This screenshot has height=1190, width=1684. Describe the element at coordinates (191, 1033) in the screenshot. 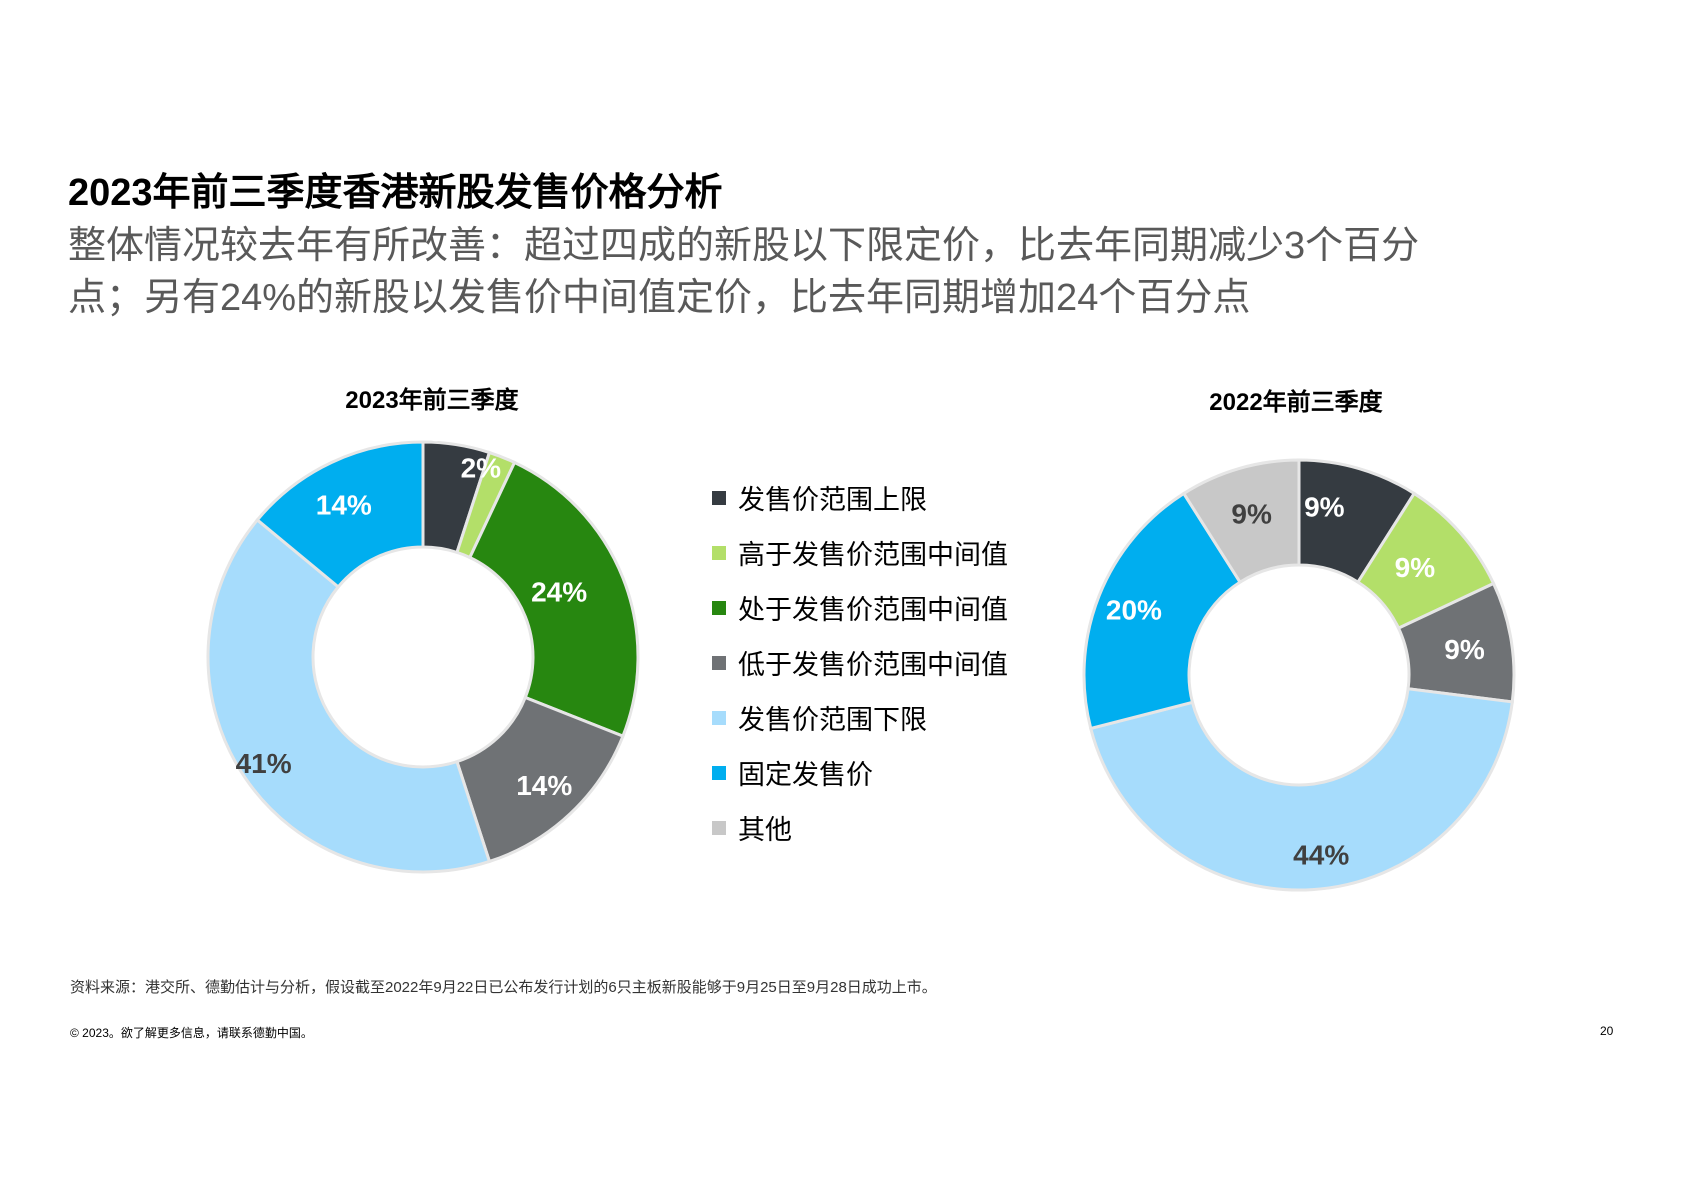

I see `footer-copyright: © 2023。欲了解更多信息，请联系德勤中国。` at that location.